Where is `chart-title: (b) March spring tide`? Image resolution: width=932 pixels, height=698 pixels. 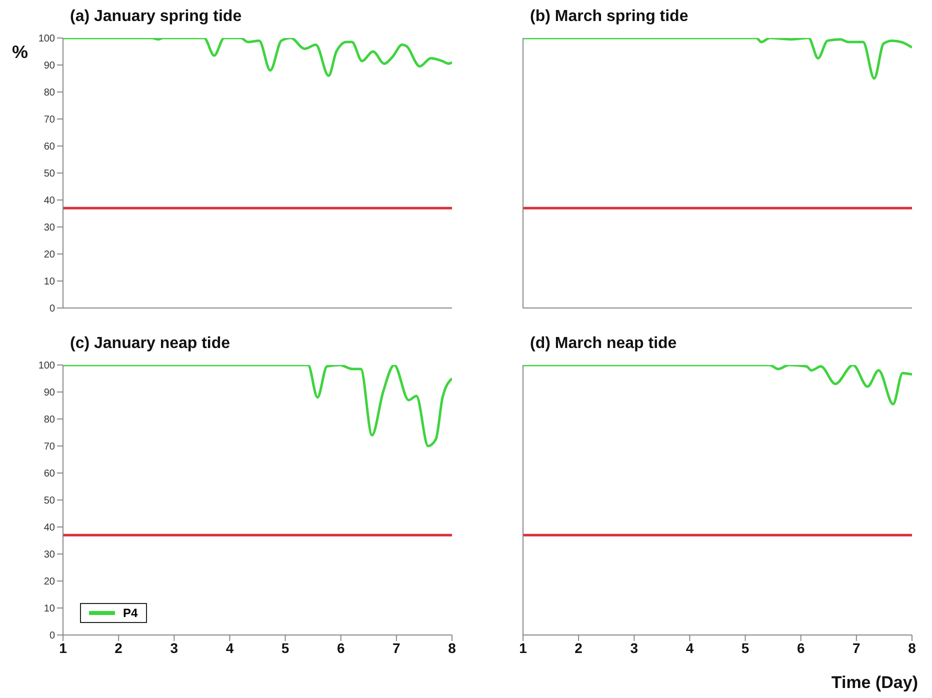
chart-title: (b) March spring tide is located at coordinates (609, 17).